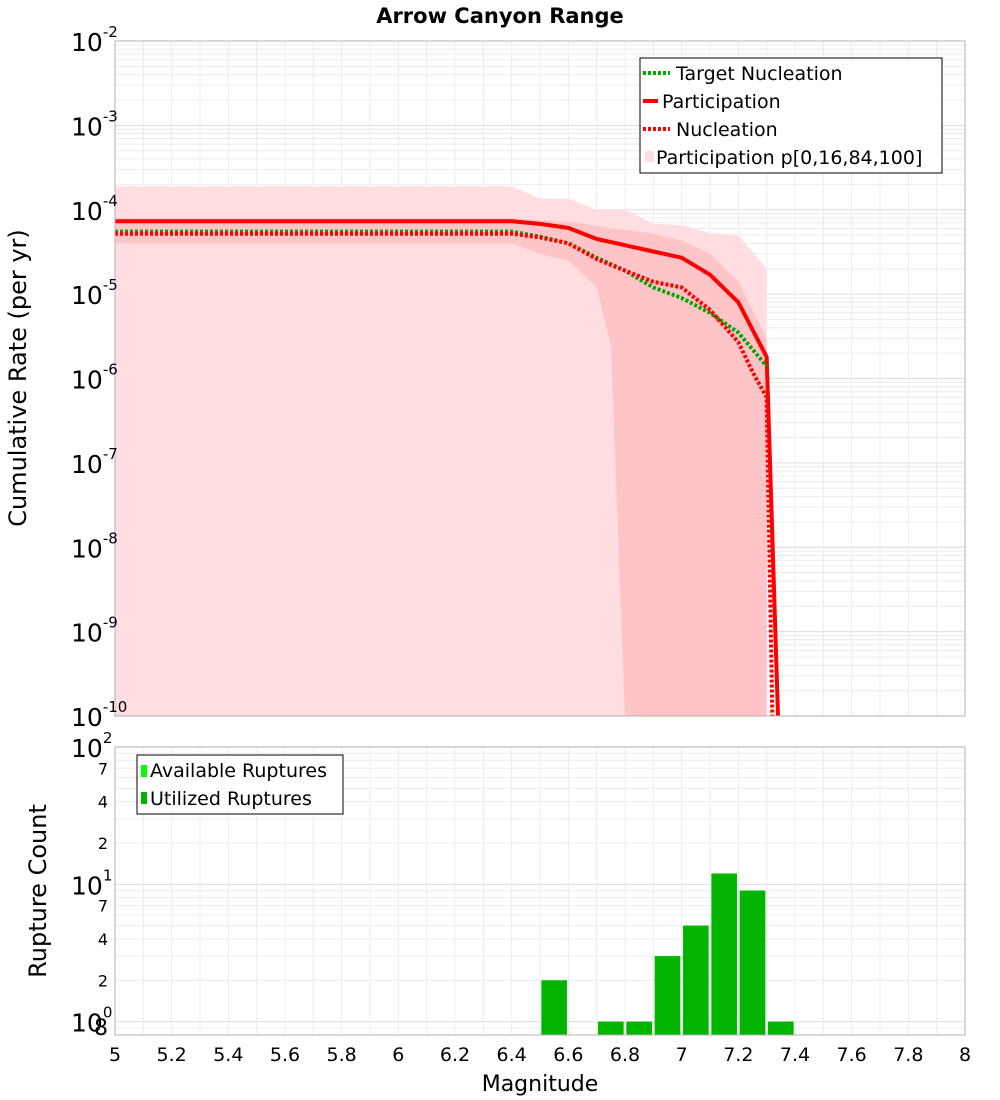  I want to click on legend-swatch-utilized-ruptures, so click(144, 798).